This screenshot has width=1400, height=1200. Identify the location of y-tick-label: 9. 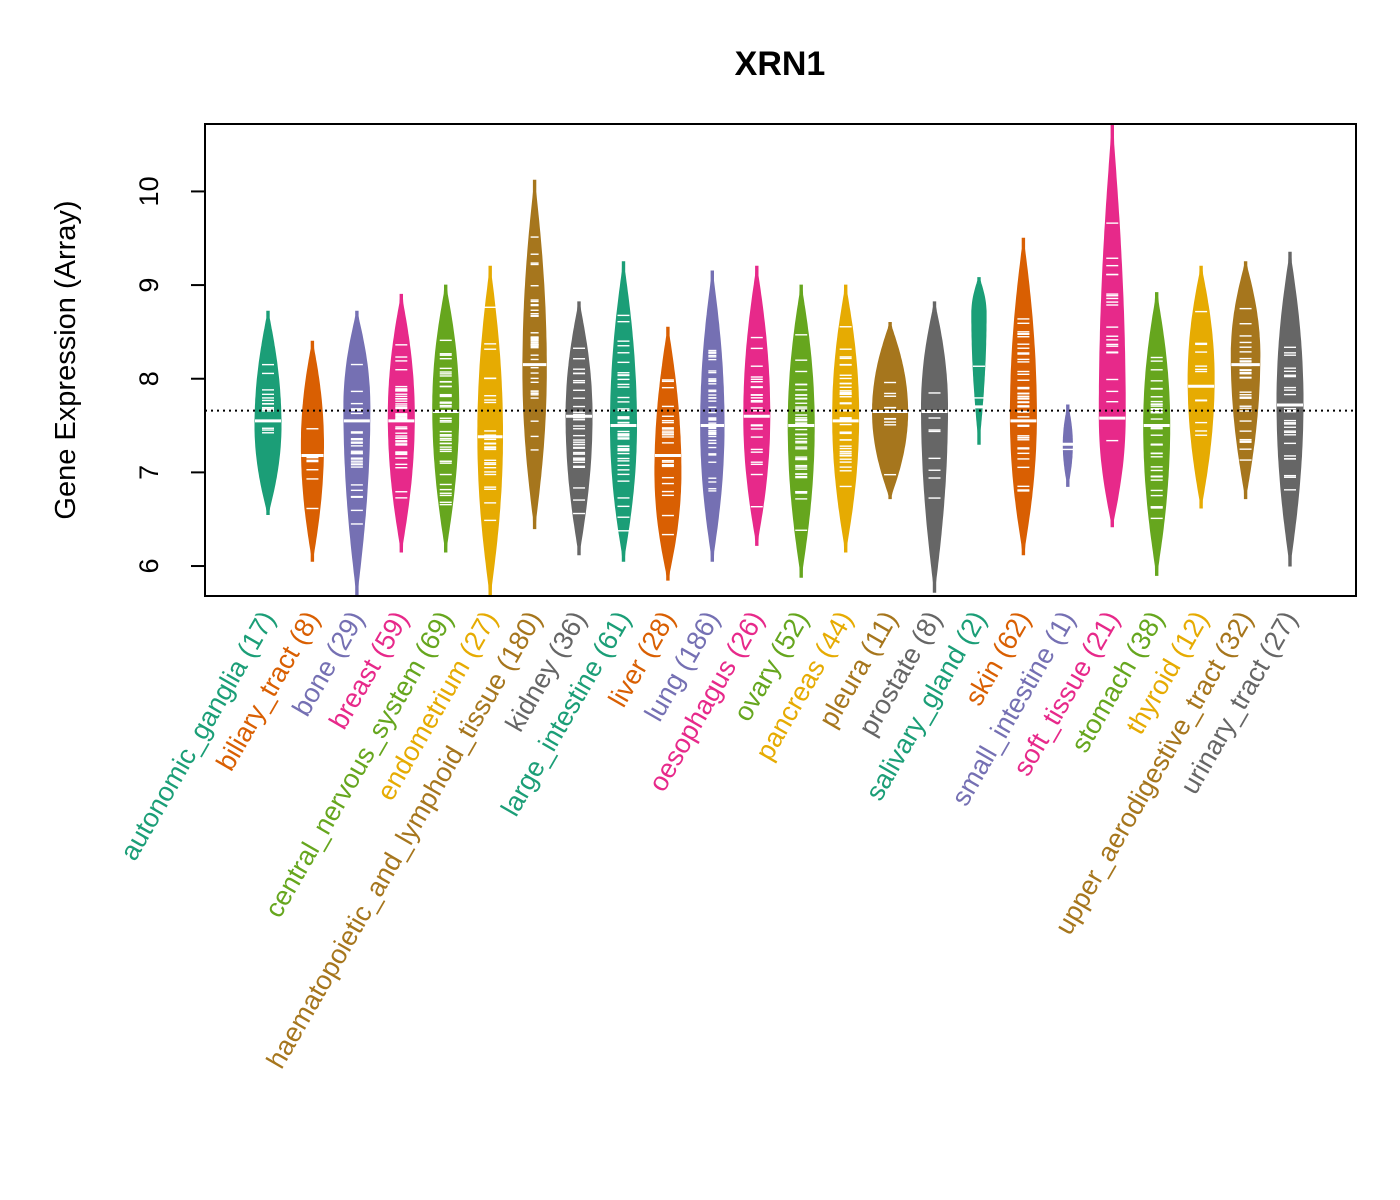
(149, 285).